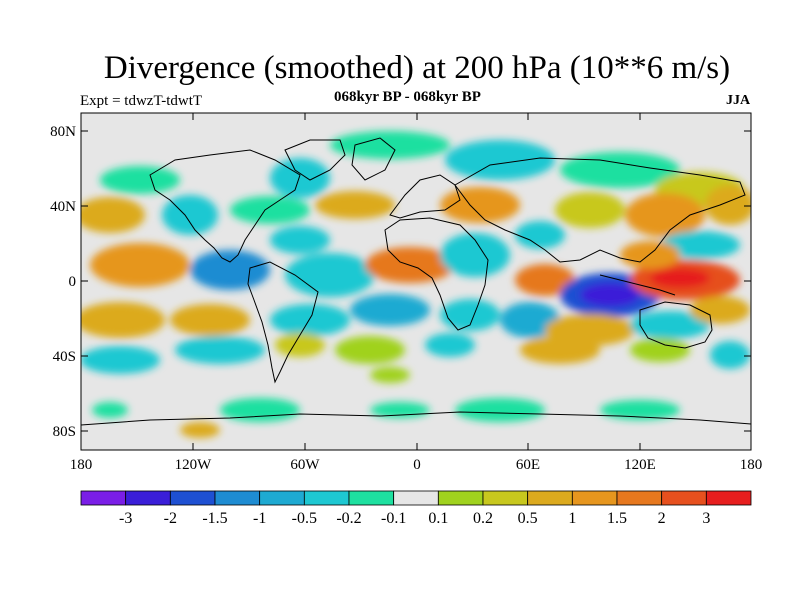 The height and width of the screenshot is (600, 800). What do you see at coordinates (706, 518) in the screenshot?
I see `colorbar-label: 3` at bounding box center [706, 518].